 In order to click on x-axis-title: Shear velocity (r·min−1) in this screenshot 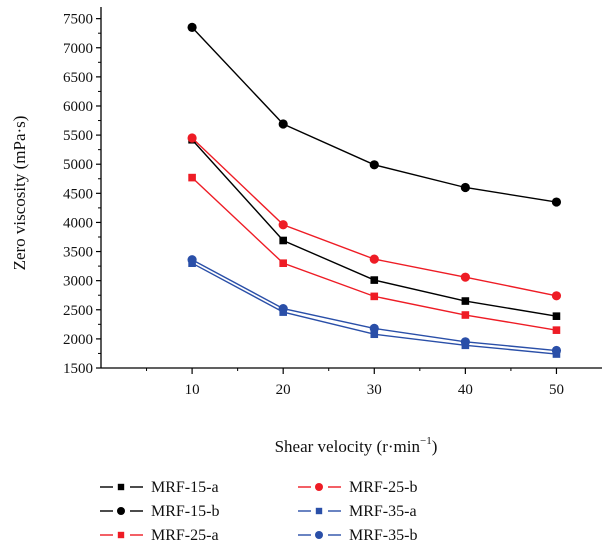, I will do `click(356, 445)`.